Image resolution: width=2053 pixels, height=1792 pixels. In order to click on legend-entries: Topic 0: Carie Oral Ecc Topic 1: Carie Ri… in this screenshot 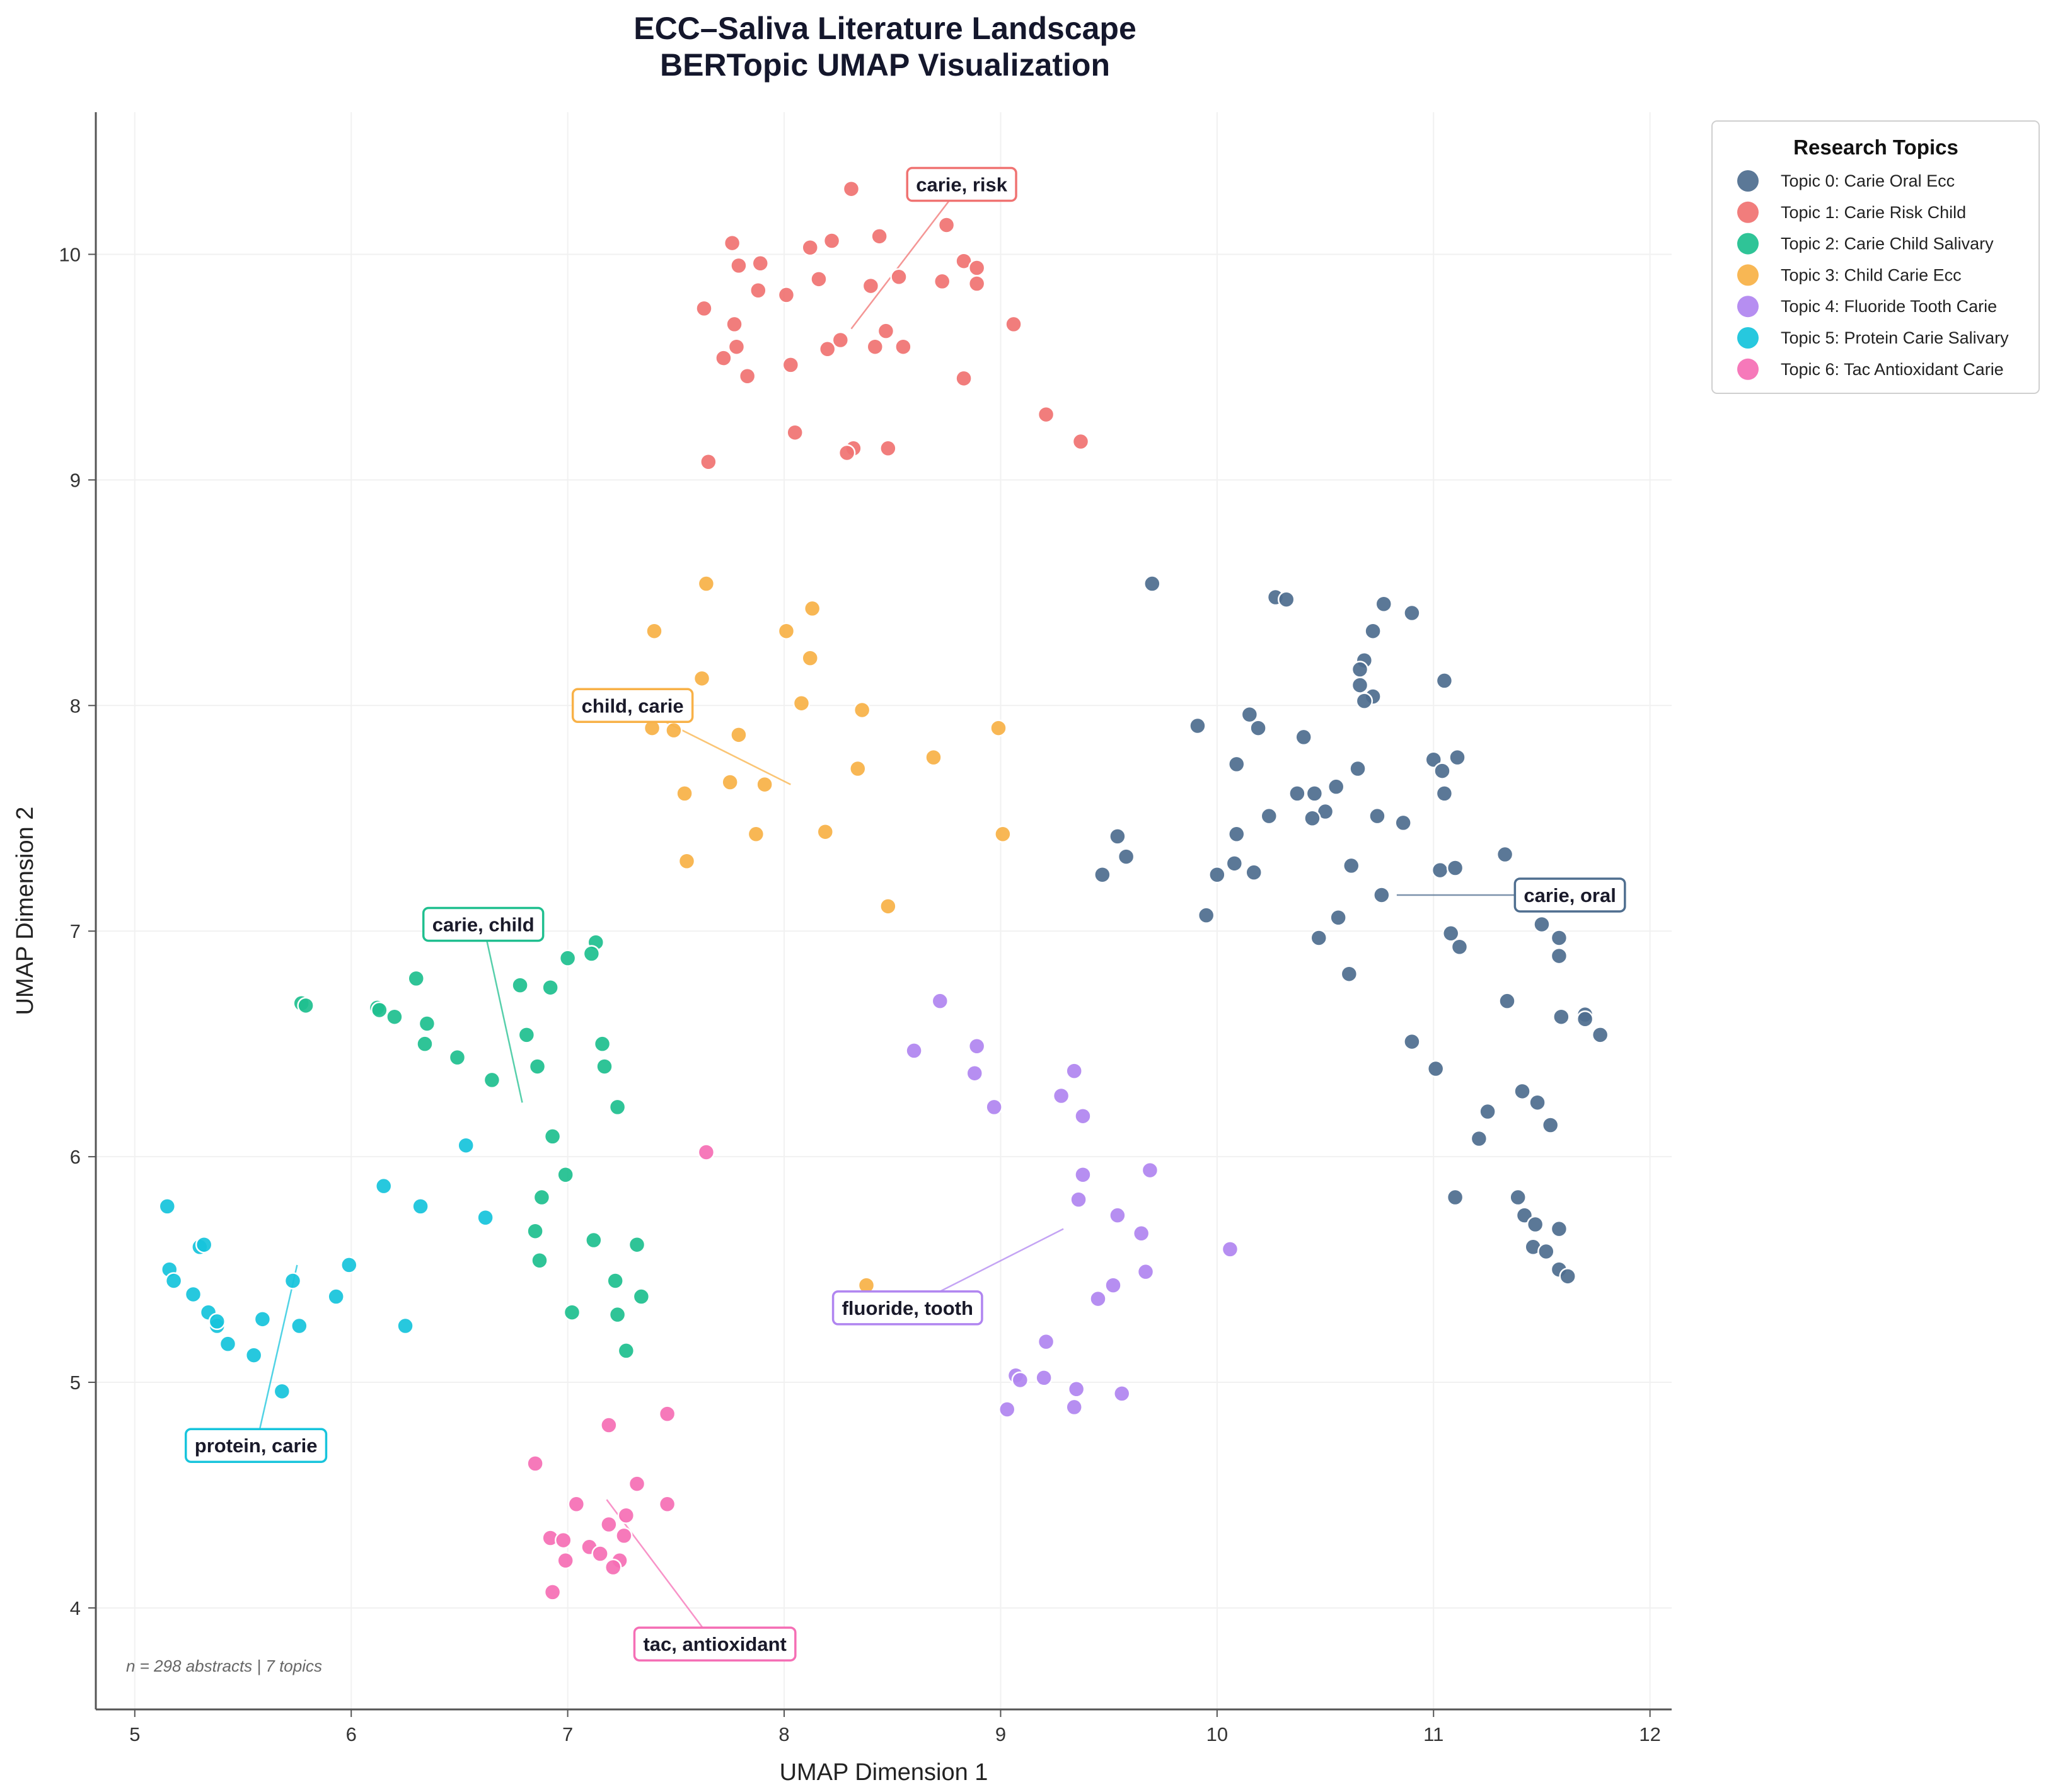, I will do `click(1873, 275)`.